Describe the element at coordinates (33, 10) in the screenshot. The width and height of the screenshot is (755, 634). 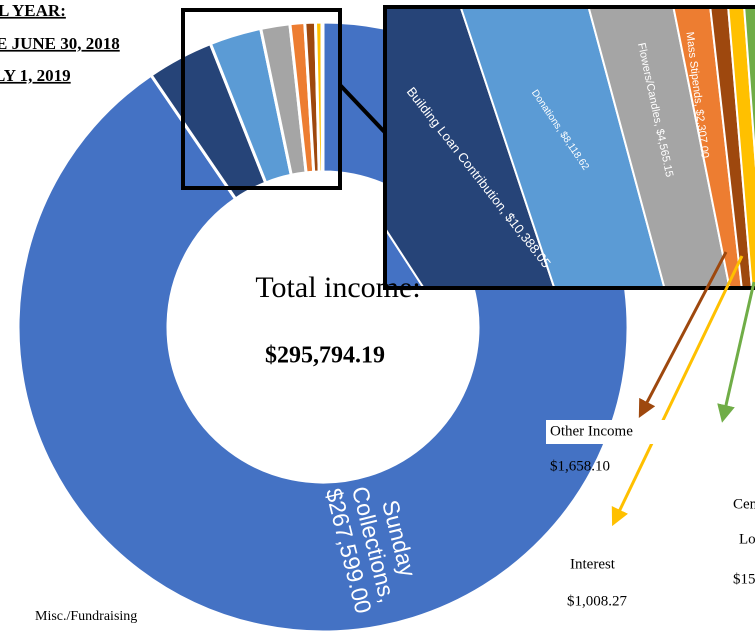
I see `title-line: L YEAR:` at that location.